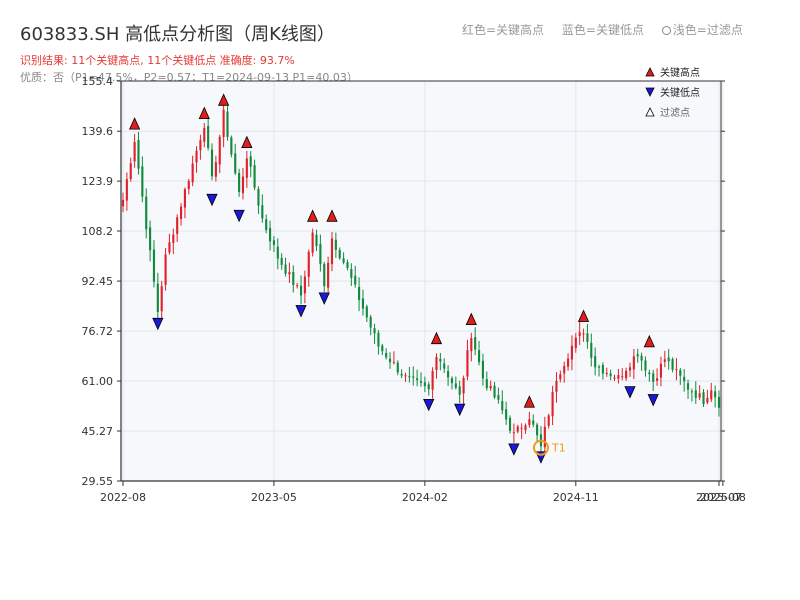 This screenshot has width=800, height=600. What do you see at coordinates (98, 481) in the screenshot?
I see `y-tick-label: 29.55` at bounding box center [98, 481].